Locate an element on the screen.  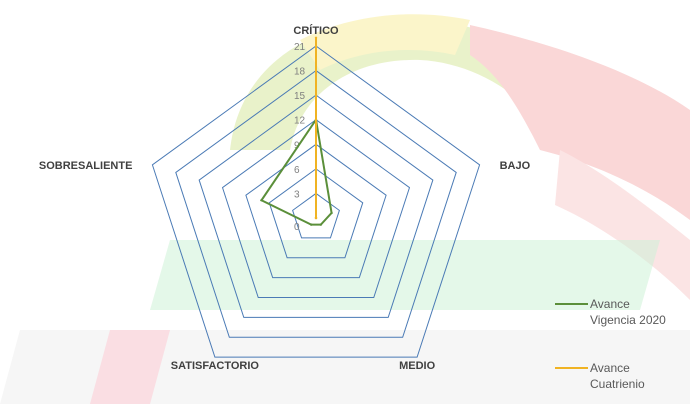
tick-label-21: 21 is located at coordinates (300, 47).